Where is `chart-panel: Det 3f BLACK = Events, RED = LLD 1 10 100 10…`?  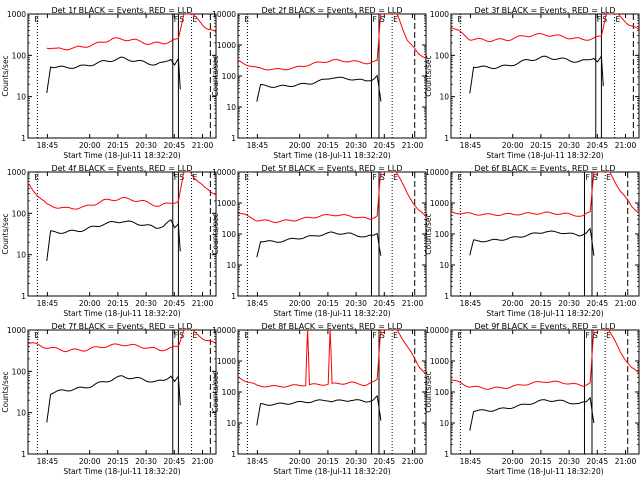 chart-panel: Det 3f BLACK = Events, RED = LLD 1 10 100 10… is located at coordinates (532, 83).